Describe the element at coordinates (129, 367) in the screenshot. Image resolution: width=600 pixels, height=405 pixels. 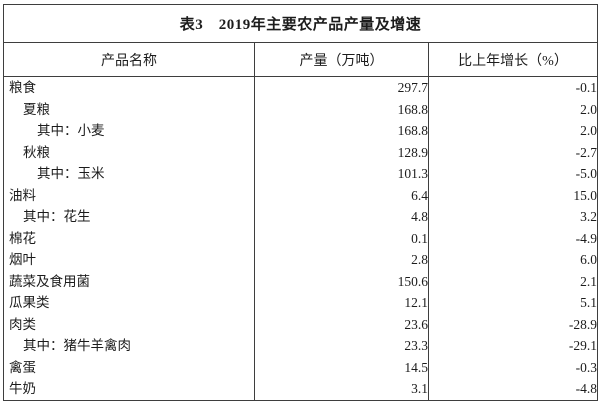
I see `product-name-cell: 禽蛋` at that location.